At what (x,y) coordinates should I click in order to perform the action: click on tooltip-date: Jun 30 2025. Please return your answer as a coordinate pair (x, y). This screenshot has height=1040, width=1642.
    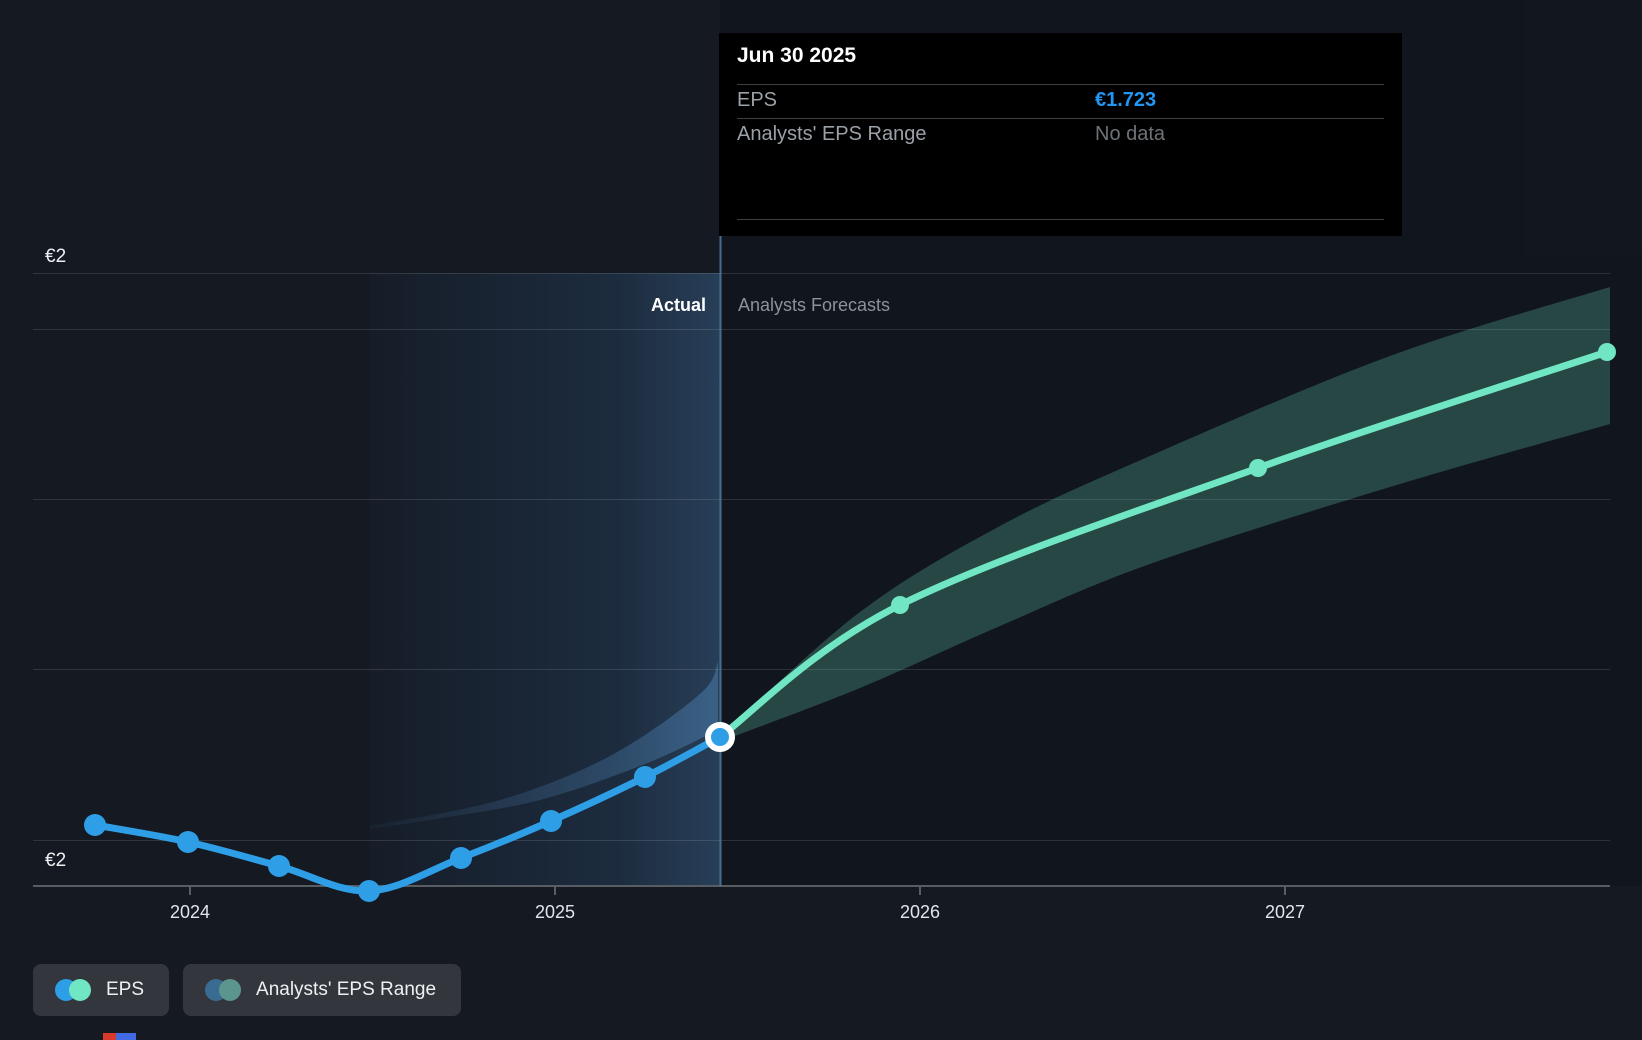
    Looking at the image, I should click on (797, 55).